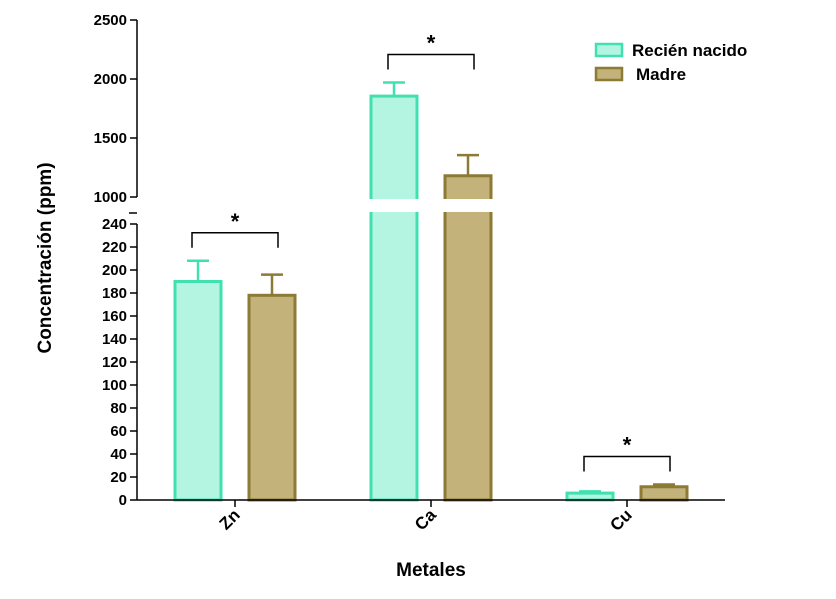 The height and width of the screenshot is (599, 836). I want to click on x-axis-title: Metales, so click(431, 570).